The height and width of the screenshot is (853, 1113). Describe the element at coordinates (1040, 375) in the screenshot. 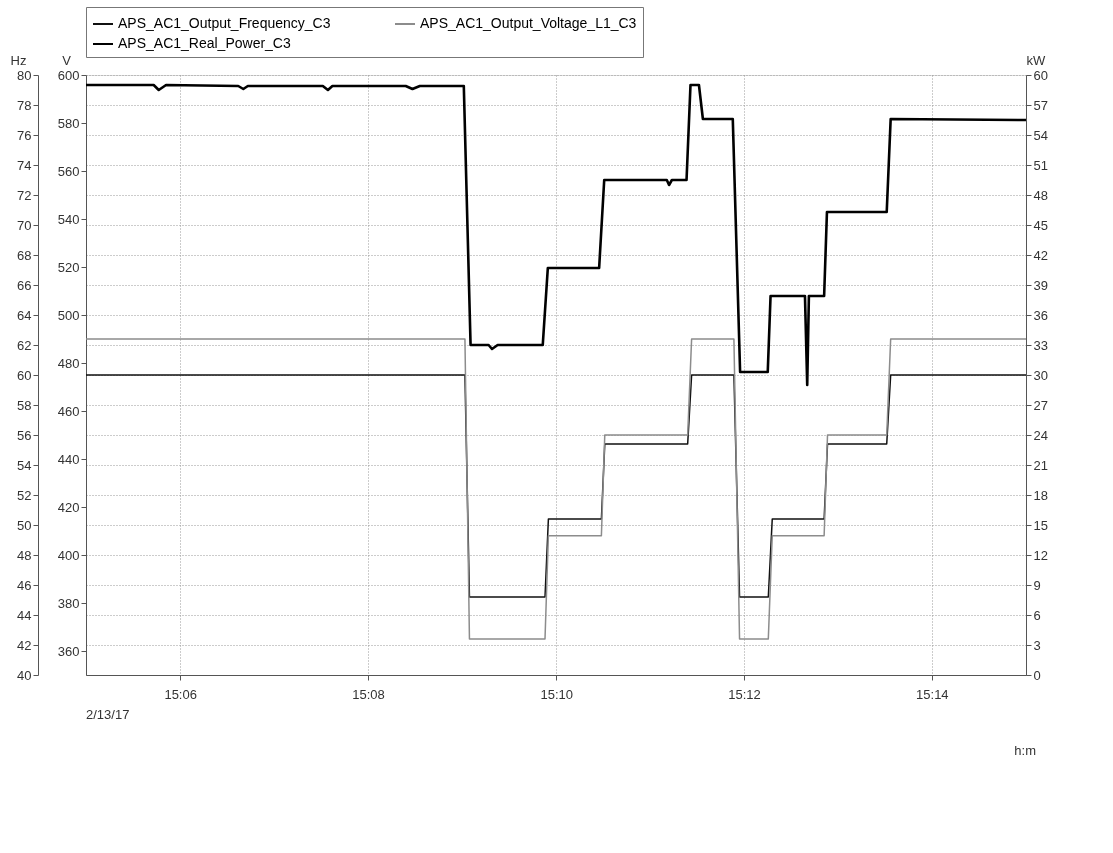

I see `y3-tick-label: 30` at that location.